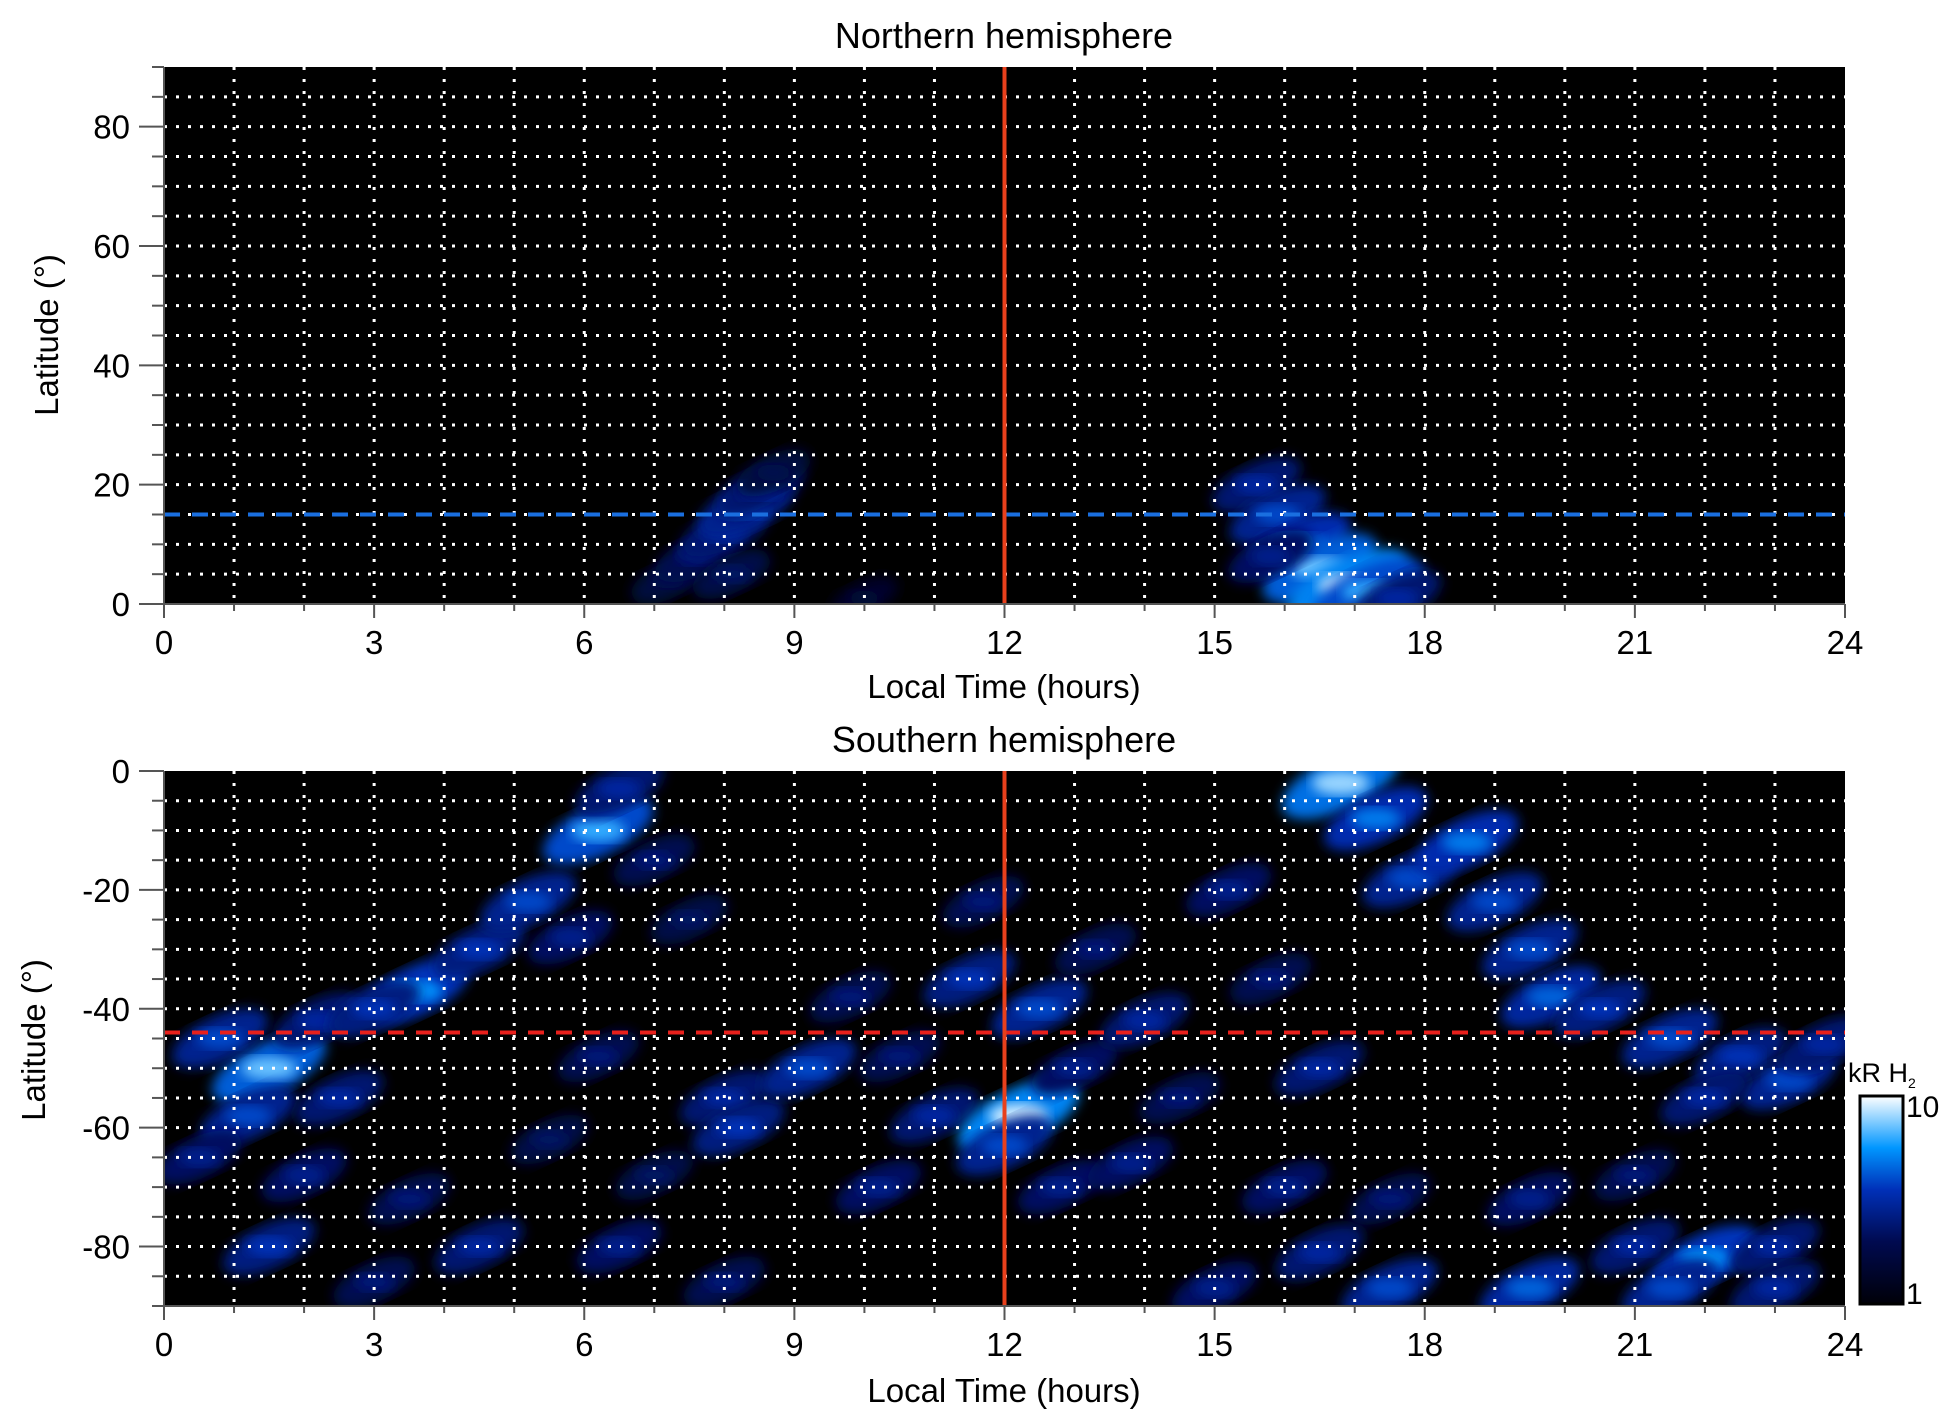 The height and width of the screenshot is (1423, 1950). Describe the element at coordinates (1004, 739) in the screenshot. I see `chart-title: Southern hemisphere` at that location.